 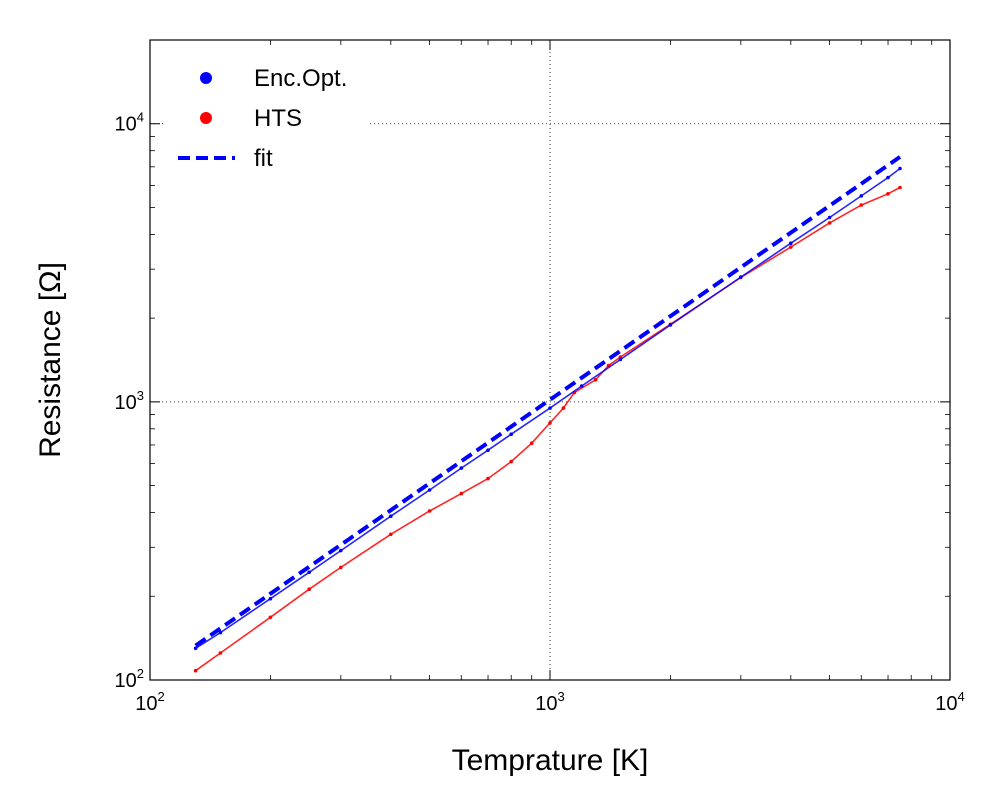 What do you see at coordinates (300, 78) in the screenshot?
I see `legend-label-enc-opt: Enc.Opt.` at bounding box center [300, 78].